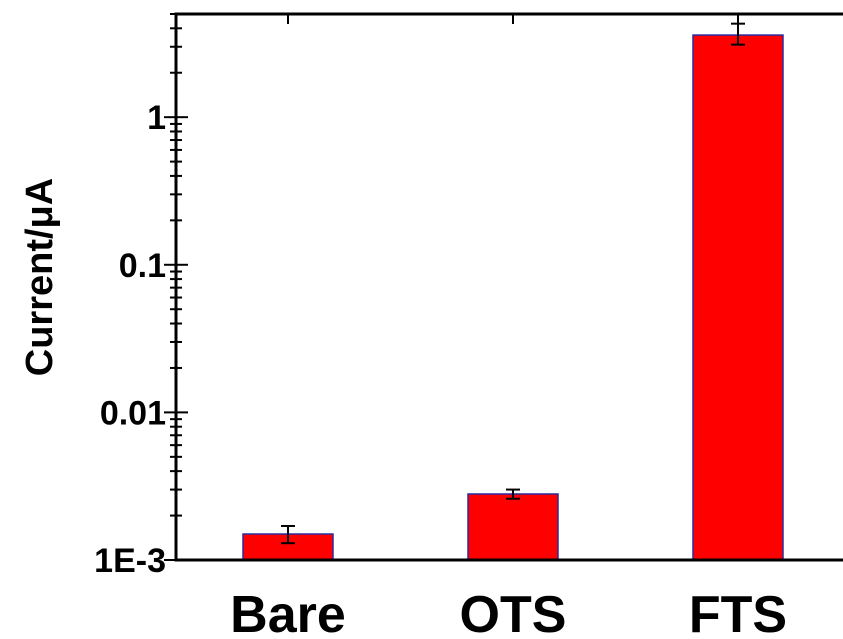 Image resolution: width=843 pixels, height=639 pixels. I want to click on bar-fts, so click(738, 297).